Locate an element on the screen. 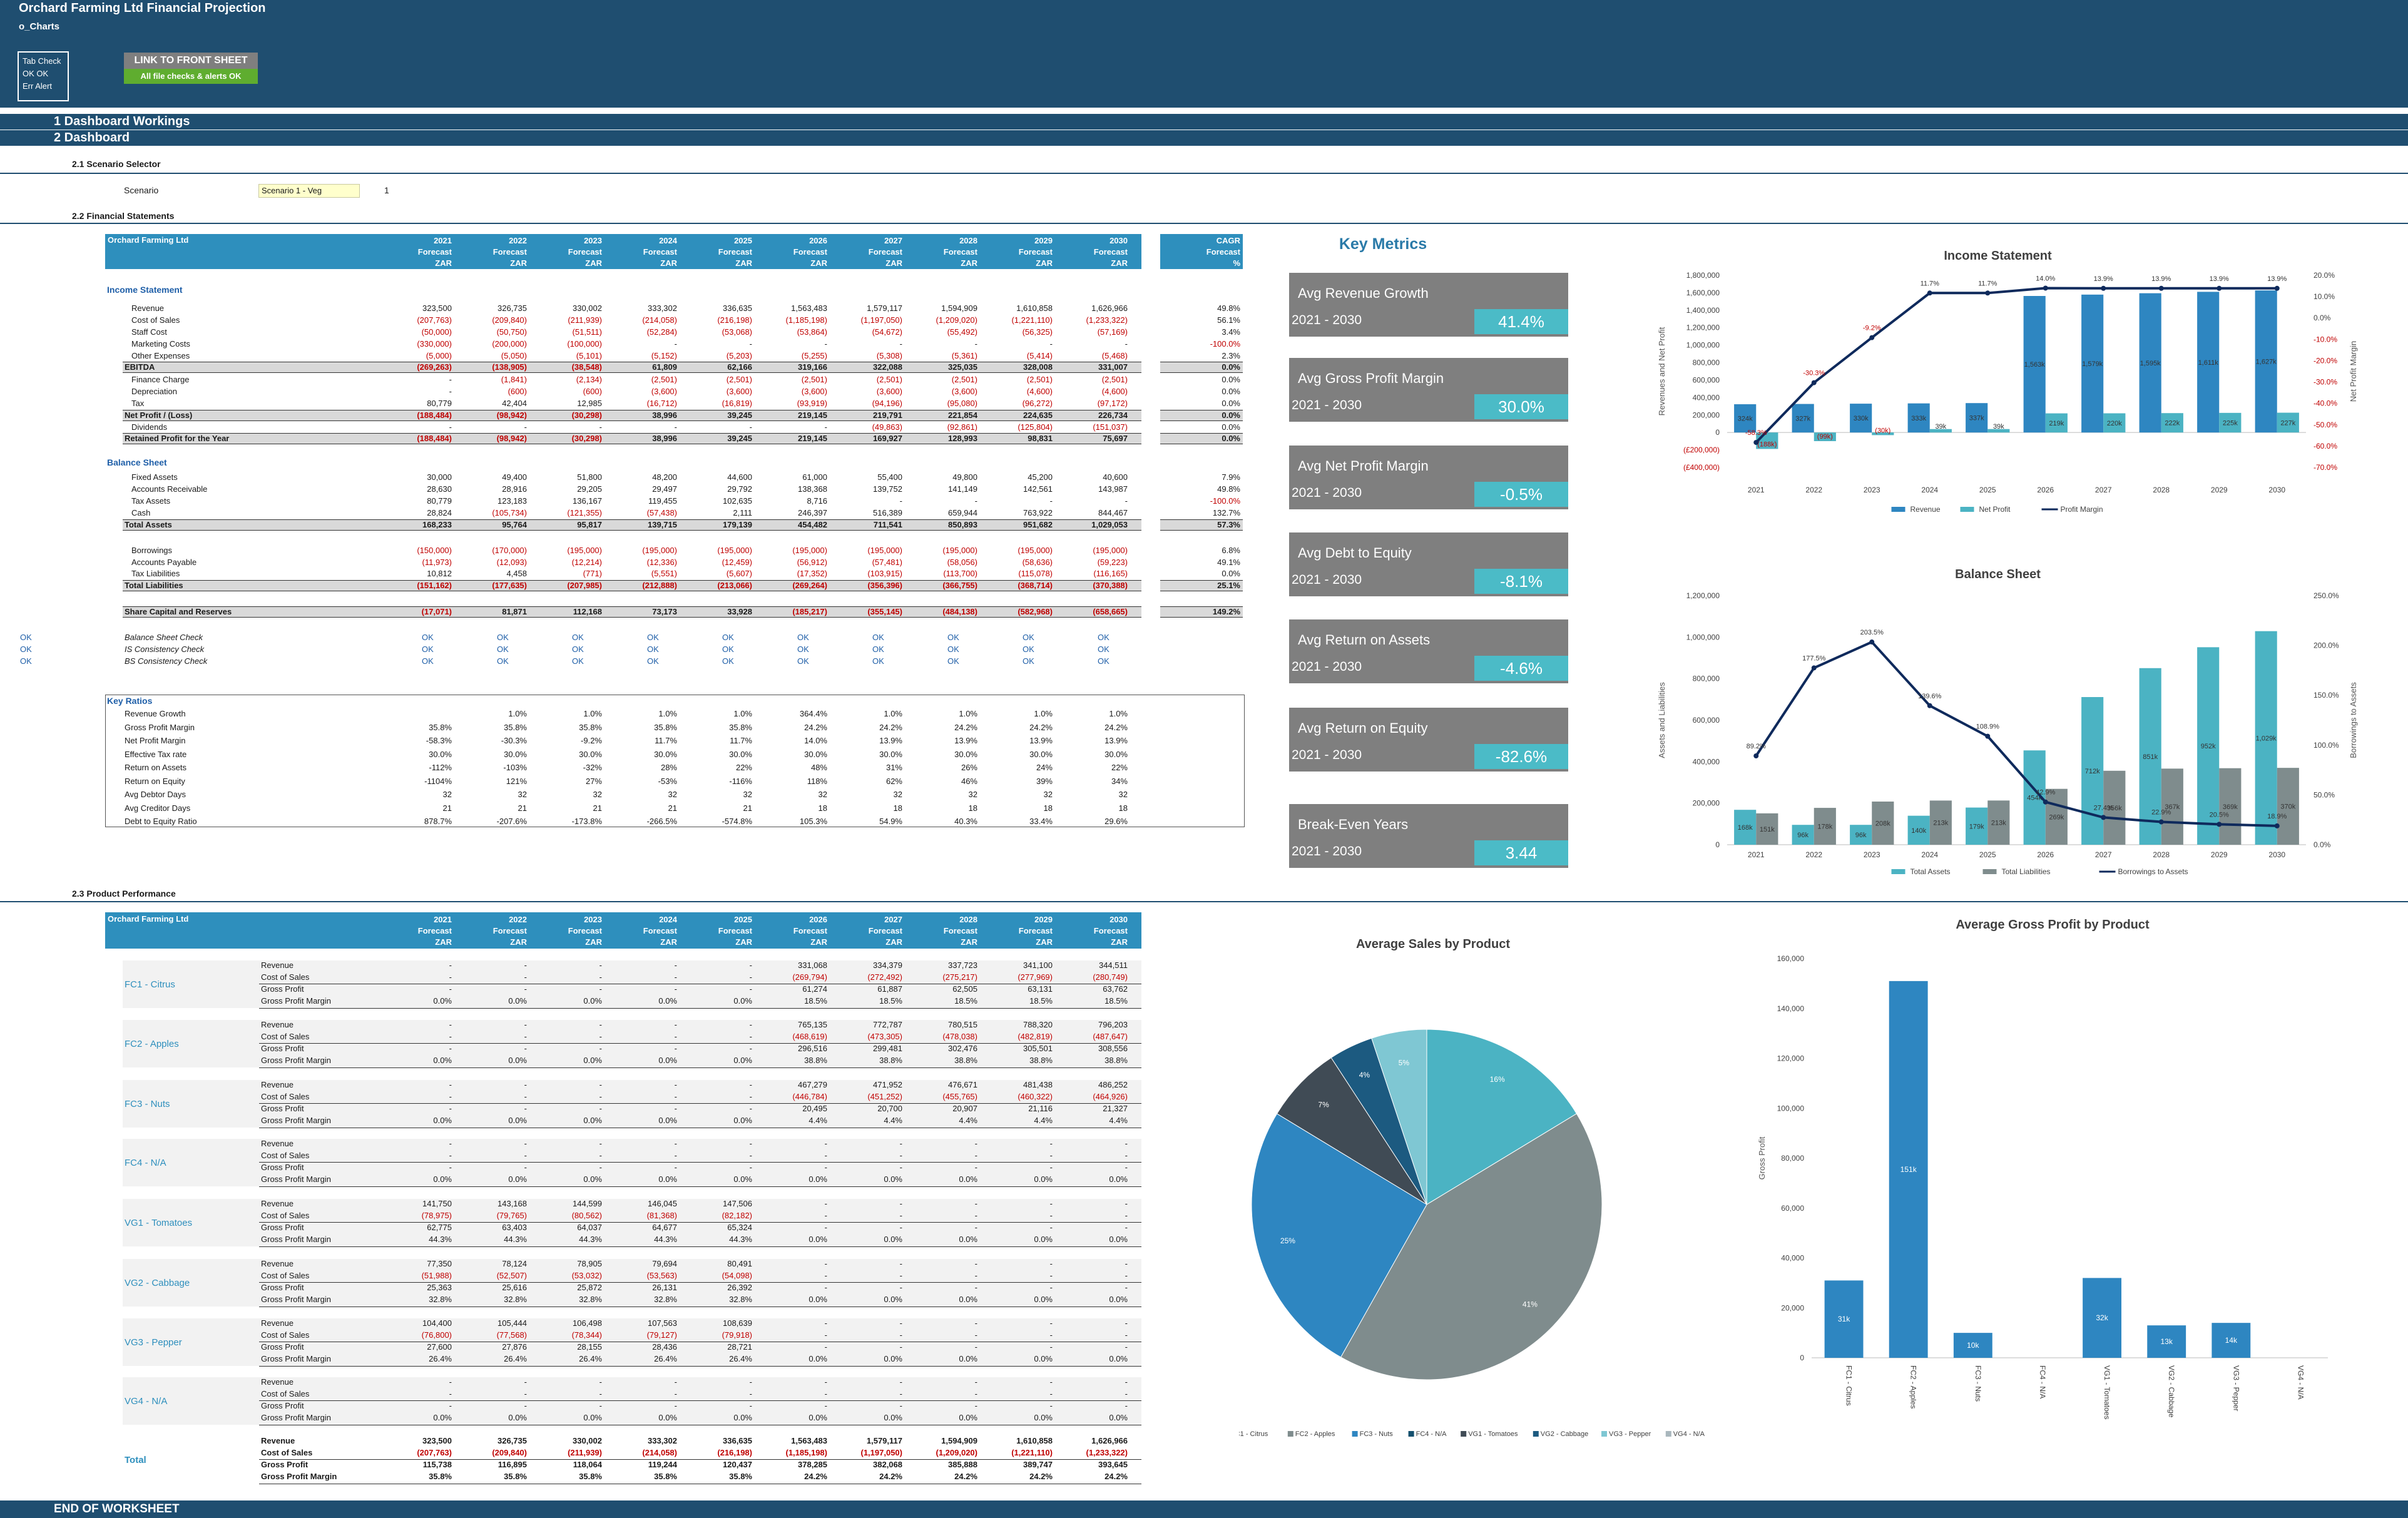 The image size is (2408, 1518). product-name: FC2 - Apples is located at coordinates (152, 1044).